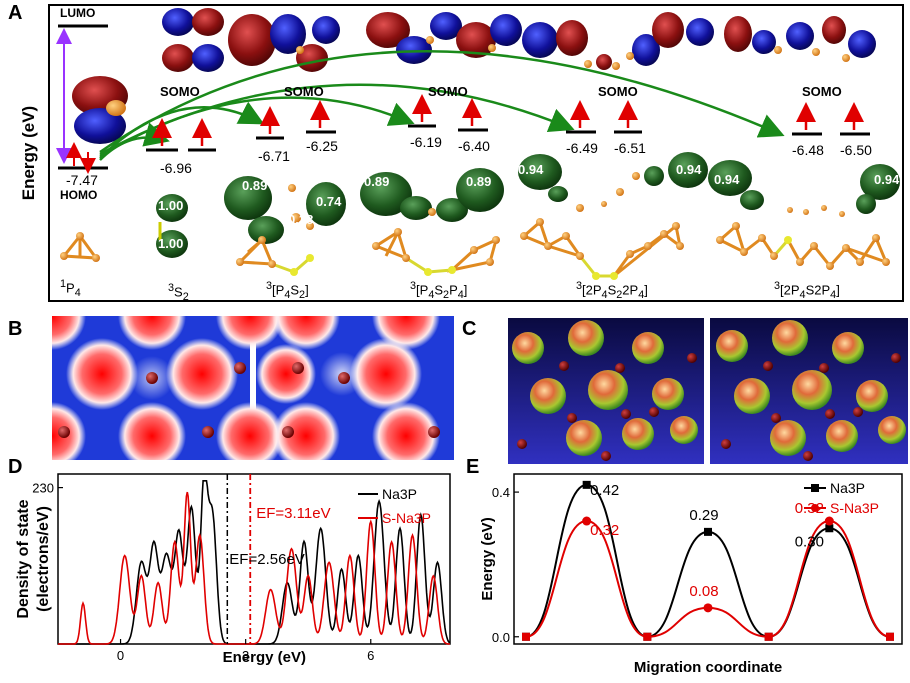 This screenshot has width=910, height=683. I want to click on panel-b-charge-density-maps, so click(253, 388).